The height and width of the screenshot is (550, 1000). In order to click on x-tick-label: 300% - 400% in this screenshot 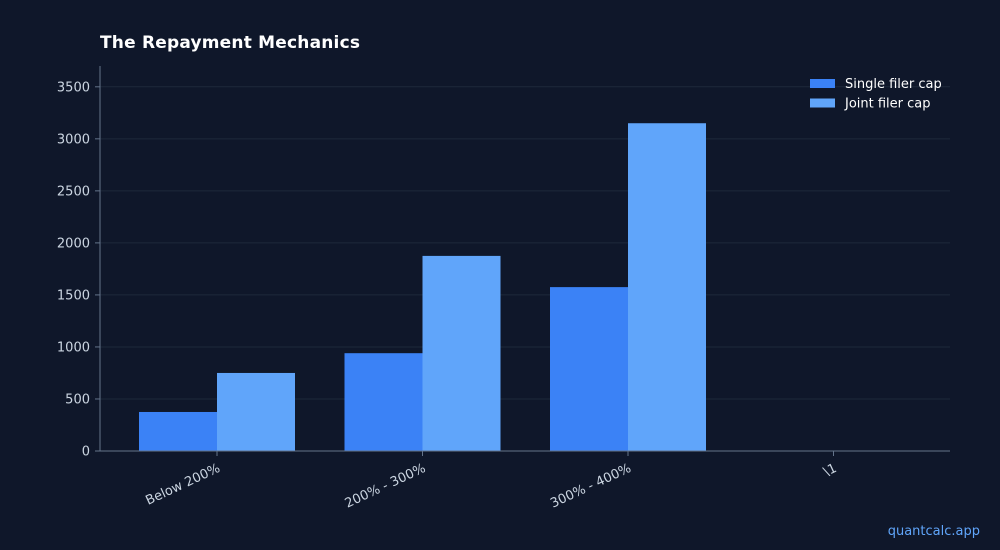, I will do `click(590, 486)`.